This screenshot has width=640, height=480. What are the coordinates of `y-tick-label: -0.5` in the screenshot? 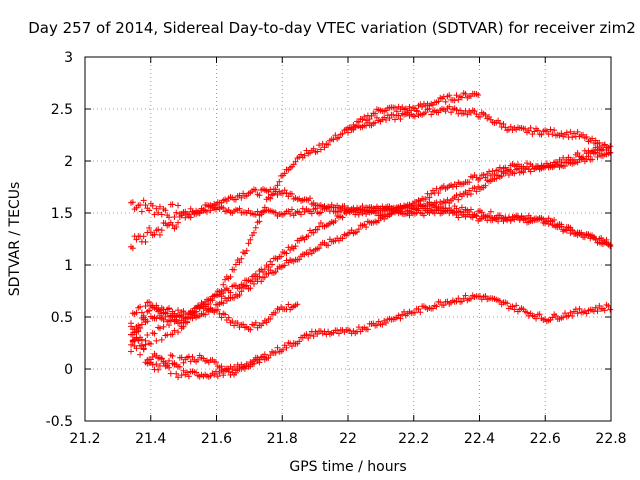 It's located at (59, 422).